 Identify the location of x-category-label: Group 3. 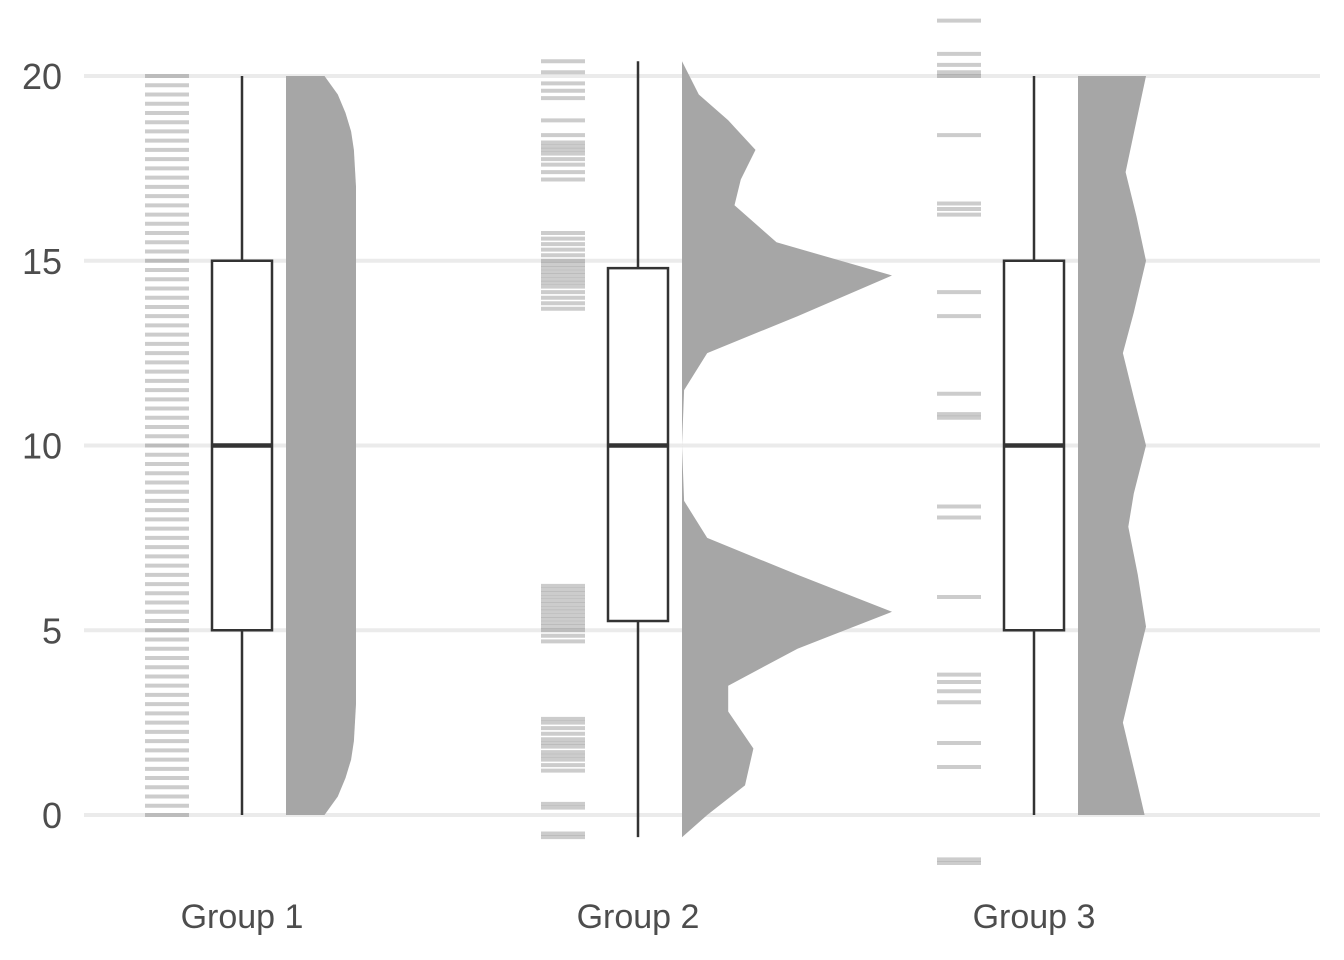
(1034, 917).